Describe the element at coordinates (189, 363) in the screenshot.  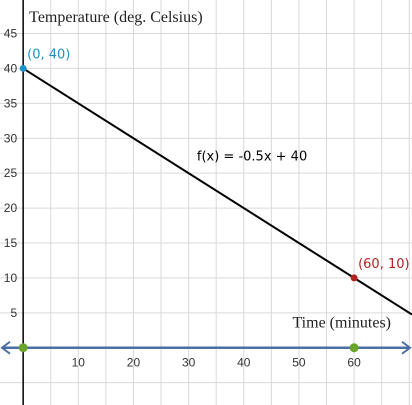
I see `x-tick-label: 30` at that location.